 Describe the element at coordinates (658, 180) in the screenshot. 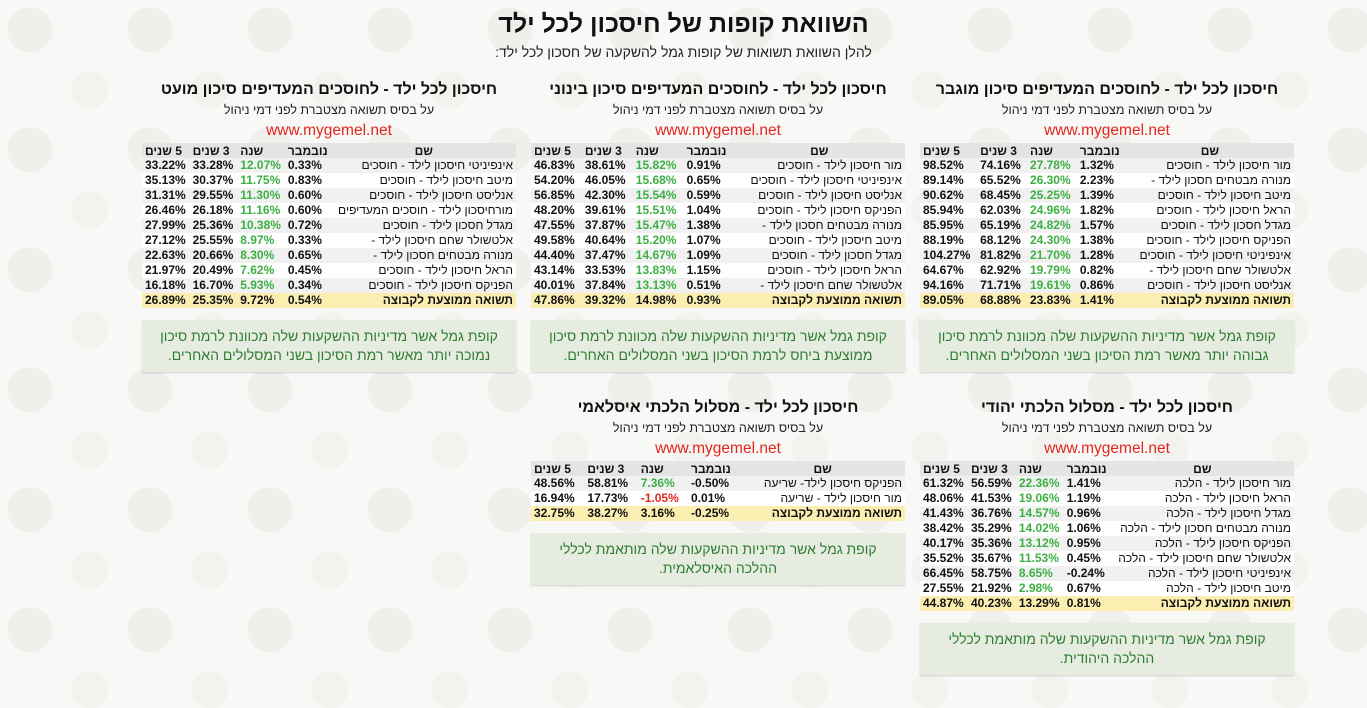

I see `return-value: 15.68%` at that location.